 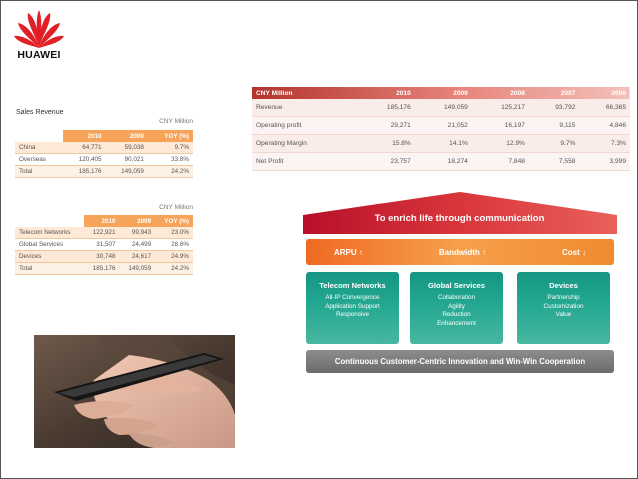 I want to click on table-cell: 24.9%, so click(x=174, y=256).